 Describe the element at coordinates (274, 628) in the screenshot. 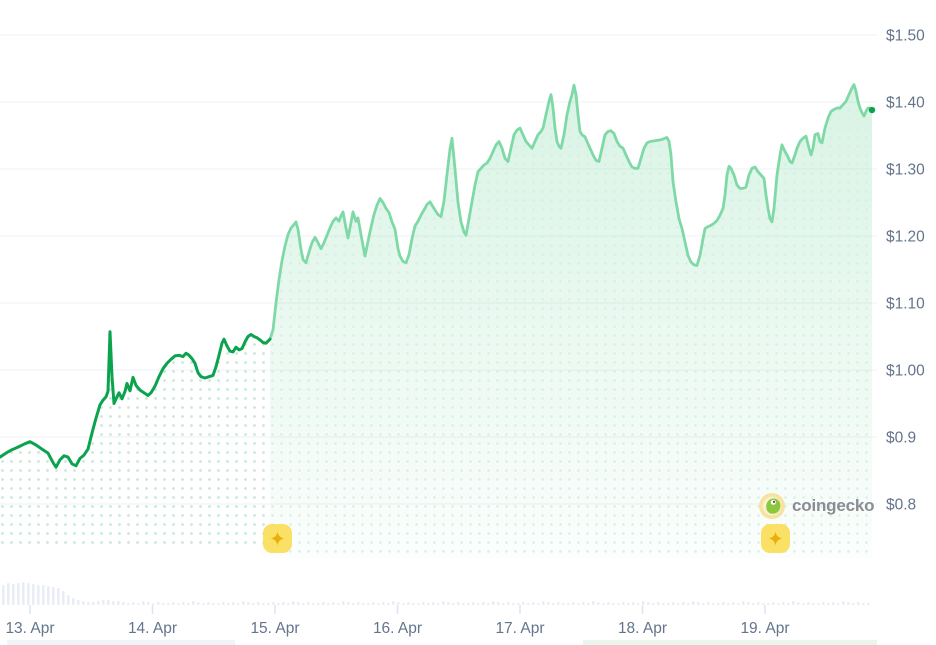

I see `x-axis-label: 15. Apr` at that location.